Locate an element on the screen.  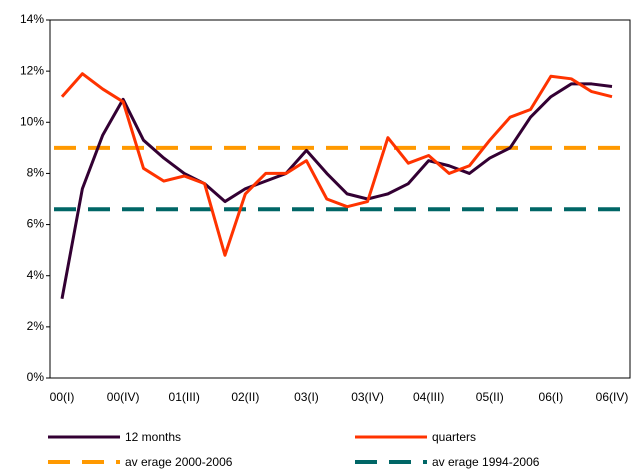
legend-label: 12 months is located at coordinates (153, 437).